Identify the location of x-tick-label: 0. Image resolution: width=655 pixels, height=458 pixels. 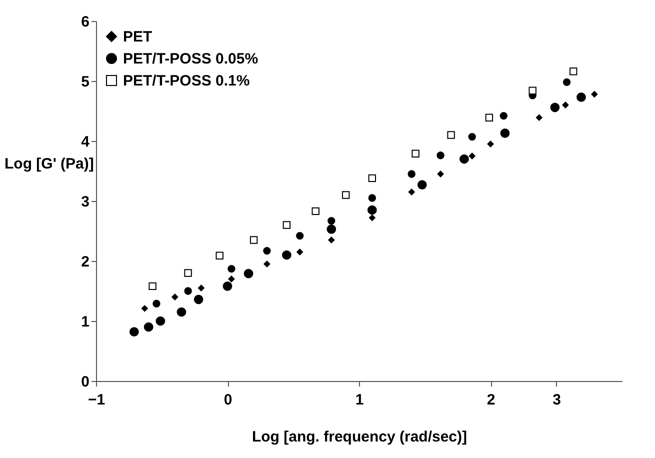
(228, 400).